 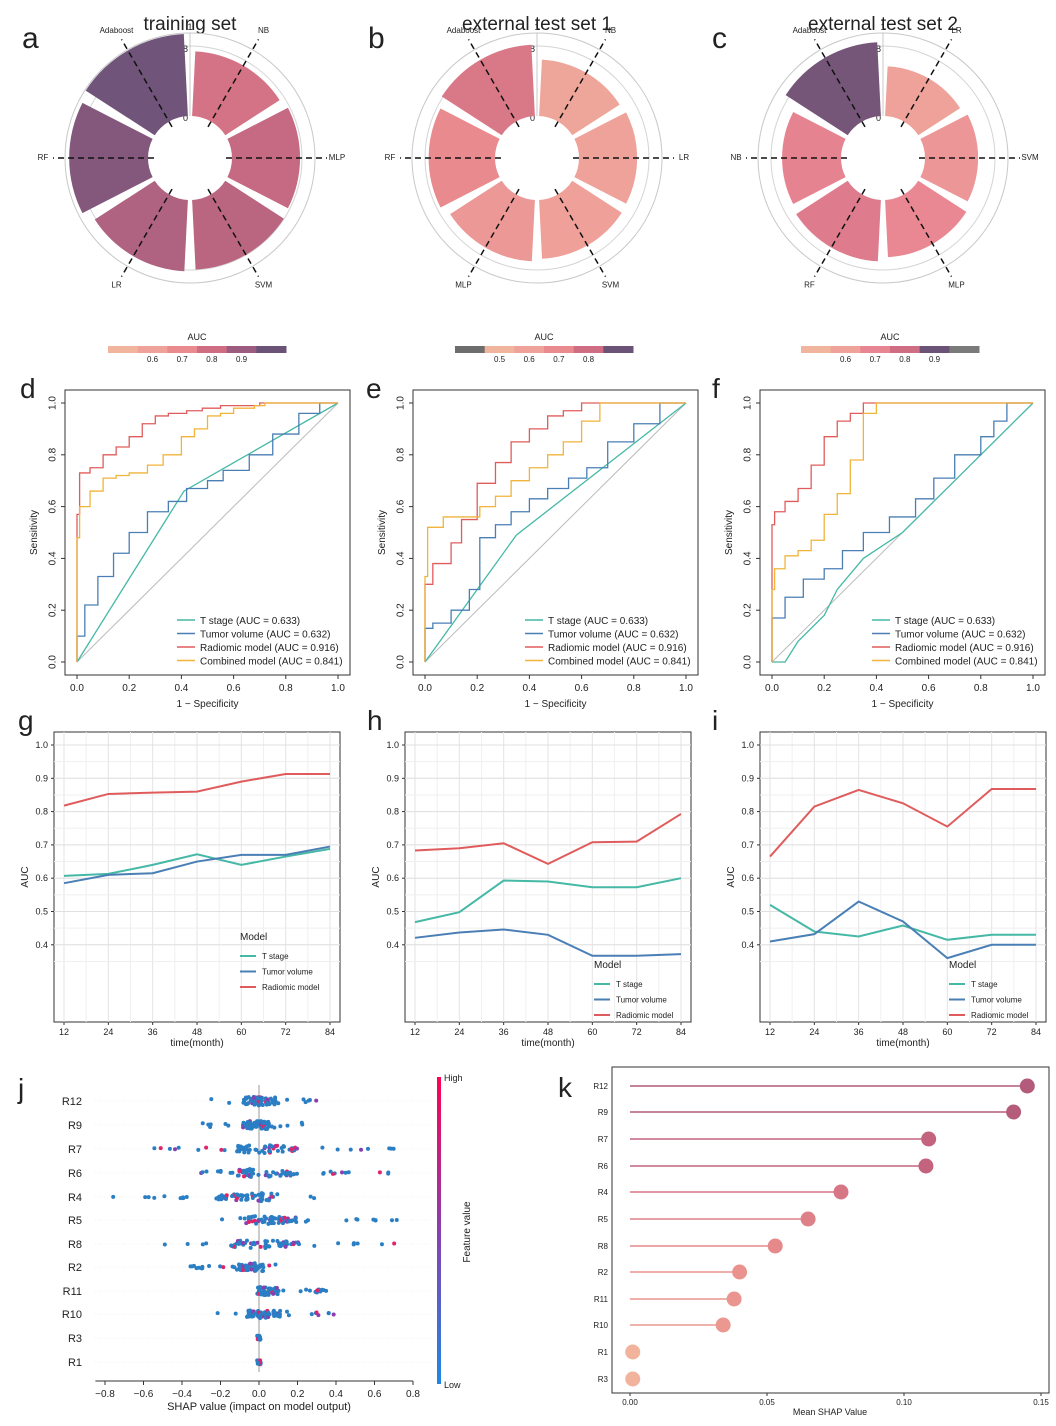 What do you see at coordinates (996, 1000) in the screenshot?
I see `legend-entry: Tumor volume` at bounding box center [996, 1000].